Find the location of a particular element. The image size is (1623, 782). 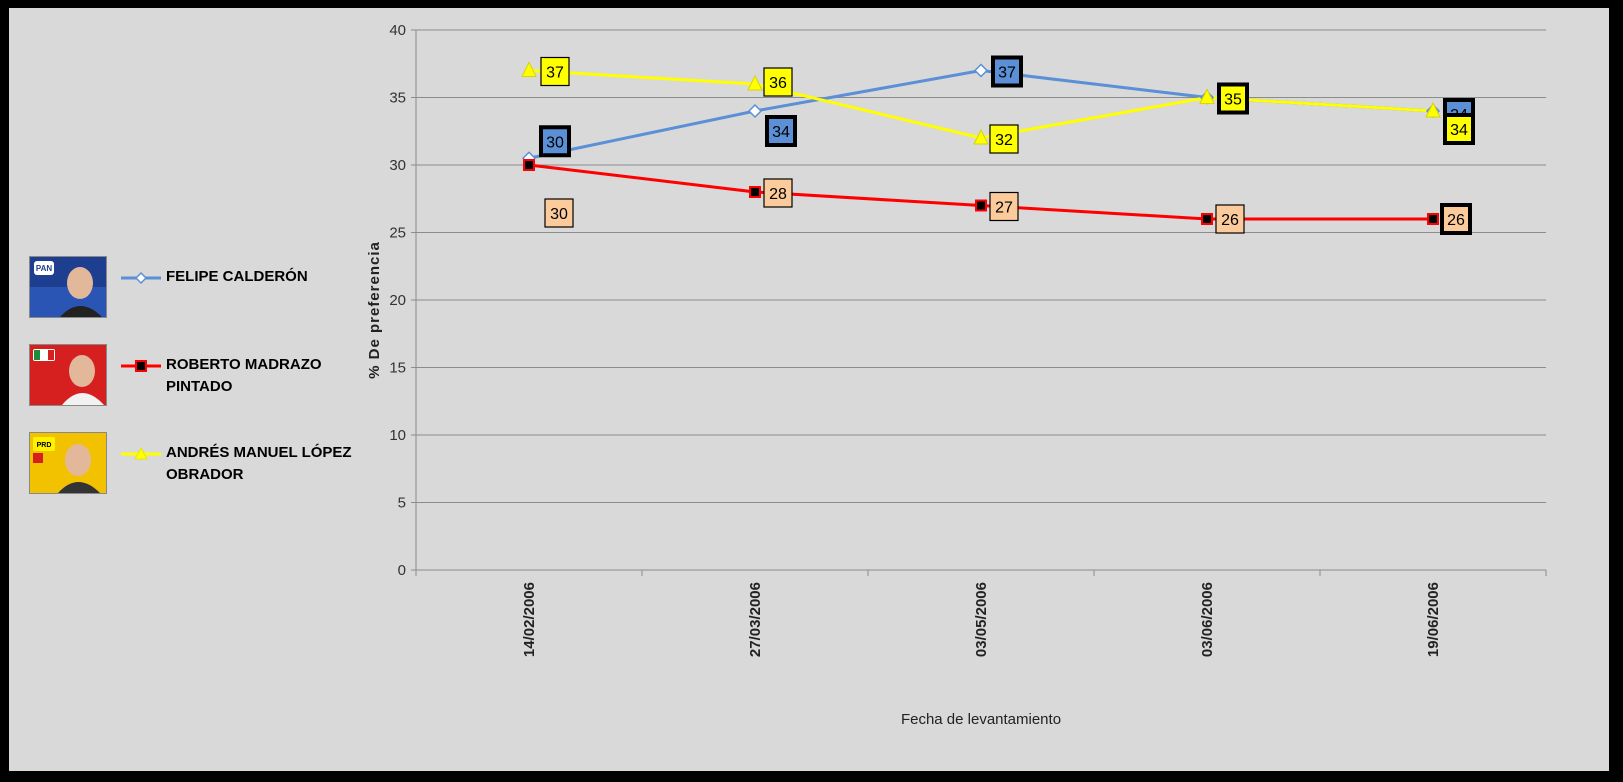

x-tick-label: 19/06/2006 is located at coordinates (1433, 619).